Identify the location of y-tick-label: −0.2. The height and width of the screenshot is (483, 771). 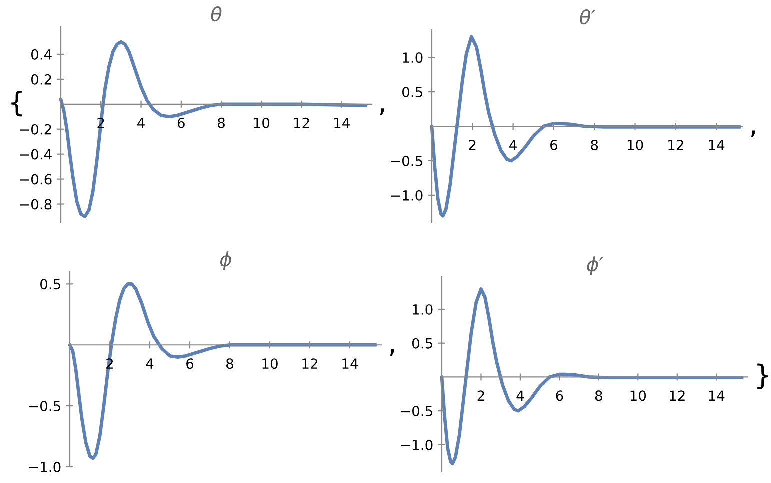
(36, 129).